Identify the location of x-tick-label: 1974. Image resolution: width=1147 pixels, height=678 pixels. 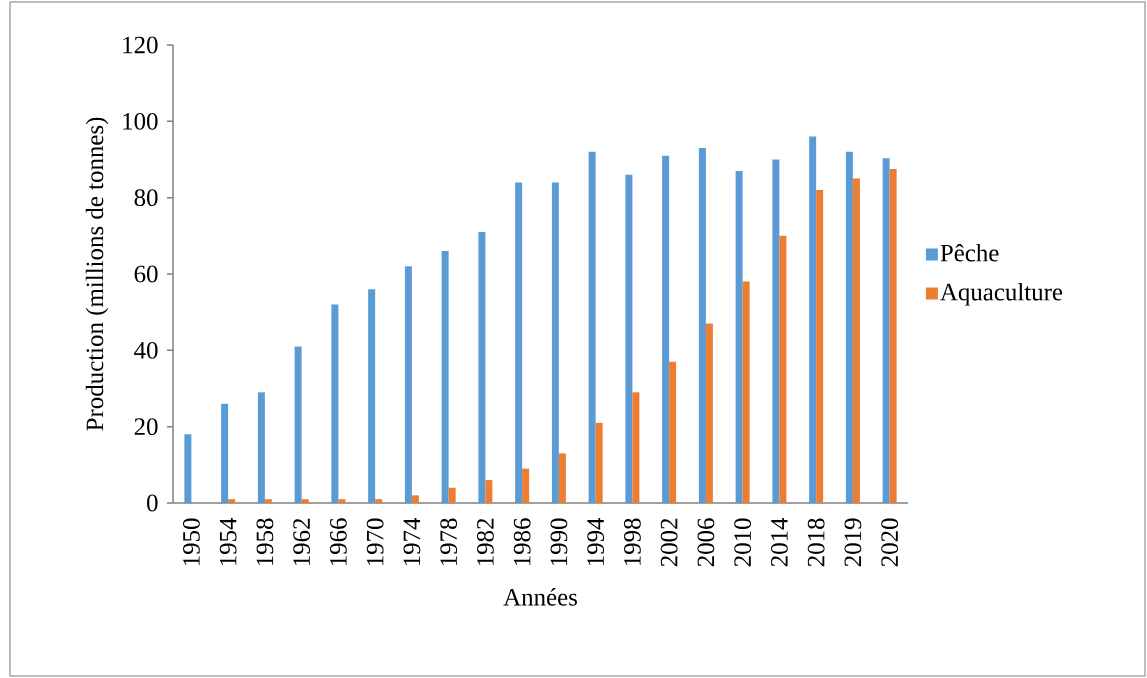
(412, 541).